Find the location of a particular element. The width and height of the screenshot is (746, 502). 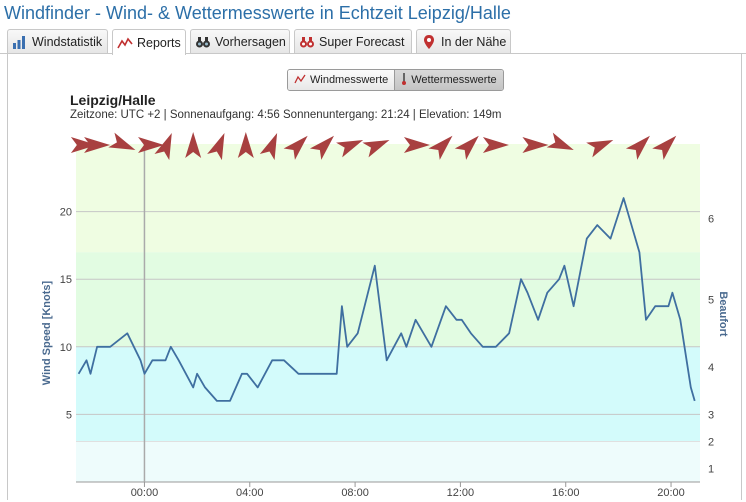

wind-measurements-button: Windmesswerte is located at coordinates (341, 80).